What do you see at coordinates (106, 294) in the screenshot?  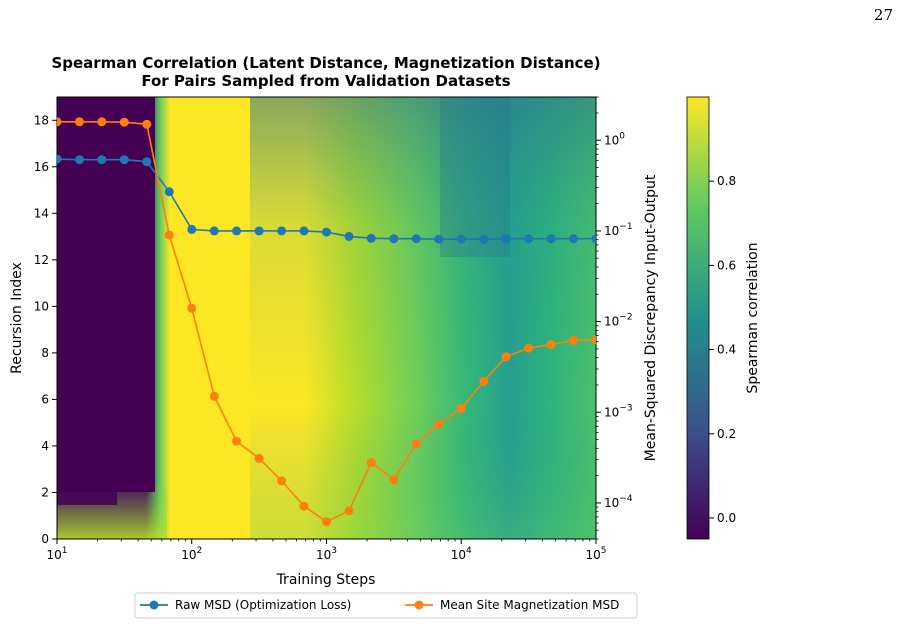 I see `heatmap-low-region` at bounding box center [106, 294].